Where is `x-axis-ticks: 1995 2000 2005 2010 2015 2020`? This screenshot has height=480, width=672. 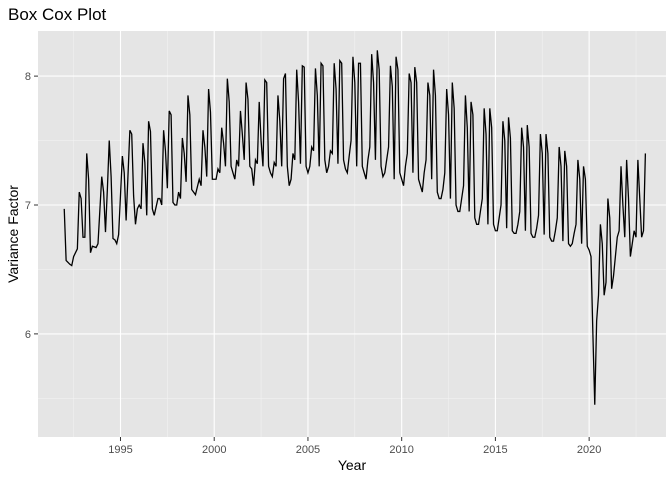
x-axis-ticks: 1995 2000 2005 2010 2015 2020 is located at coordinates (354, 446).